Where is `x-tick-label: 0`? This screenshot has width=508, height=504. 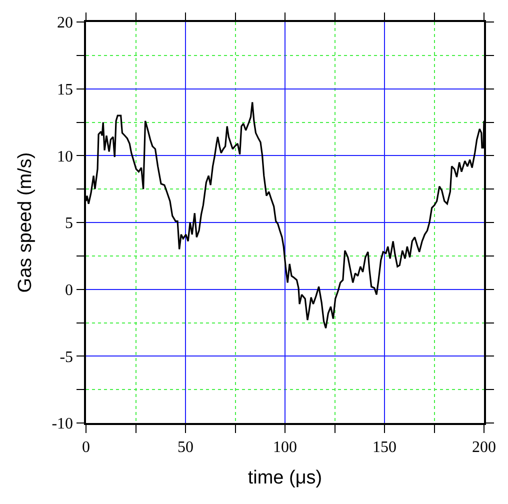 x-tick-label: 0 is located at coordinates (86, 447).